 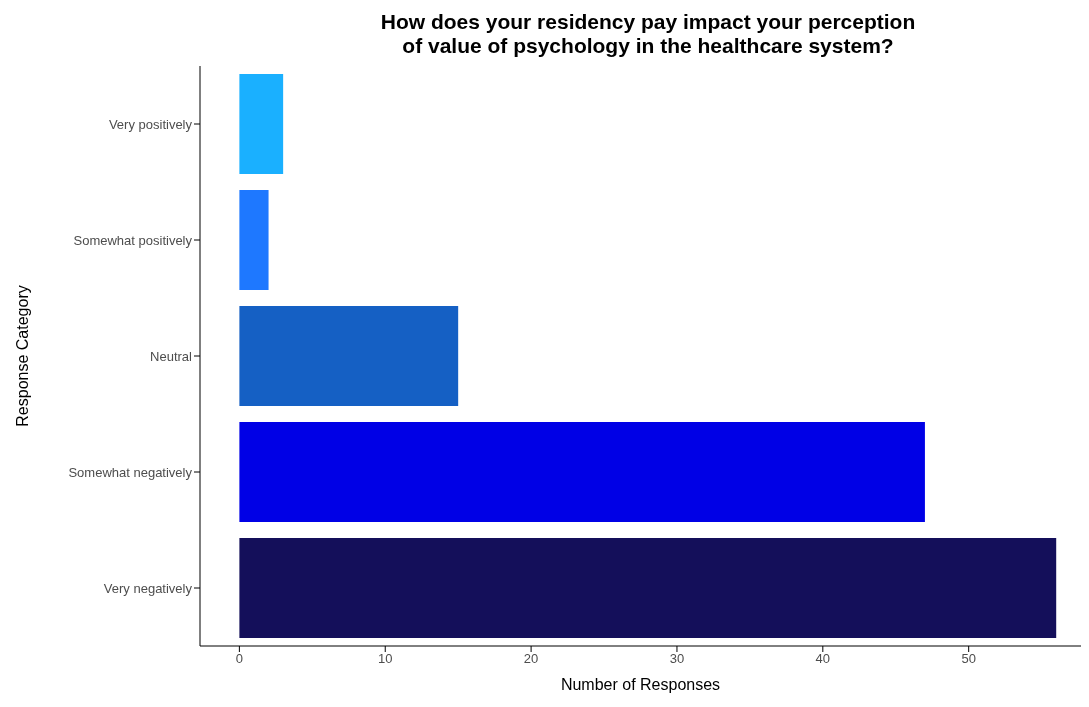 I want to click on x-tick-label: 50, so click(x=968, y=659).